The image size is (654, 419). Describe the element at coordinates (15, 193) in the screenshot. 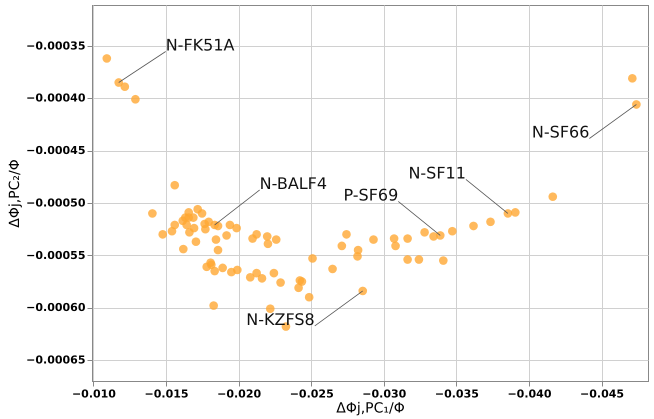

I see `y-axis-title: ΔΦj,PC₂/Φ` at that location.